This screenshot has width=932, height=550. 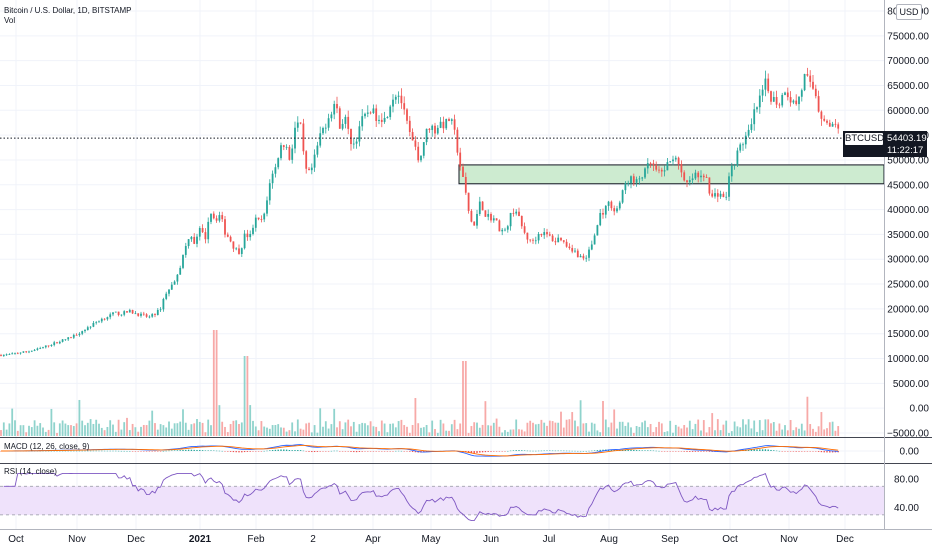 I want to click on time-tick-label: Dec, so click(x=845, y=539).